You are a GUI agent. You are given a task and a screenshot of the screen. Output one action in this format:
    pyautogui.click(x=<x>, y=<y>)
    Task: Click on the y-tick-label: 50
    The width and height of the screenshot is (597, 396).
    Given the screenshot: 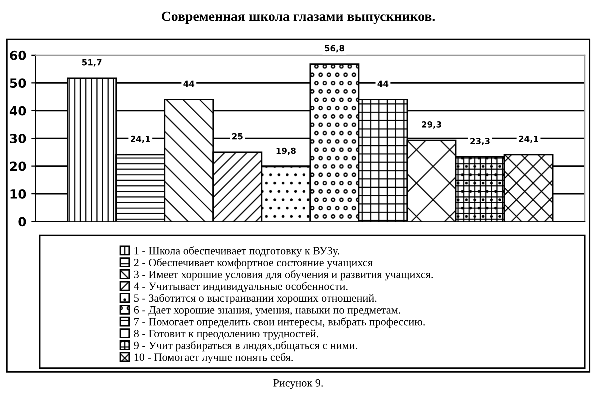 What is the action you would take?
    pyautogui.click(x=18, y=83)
    